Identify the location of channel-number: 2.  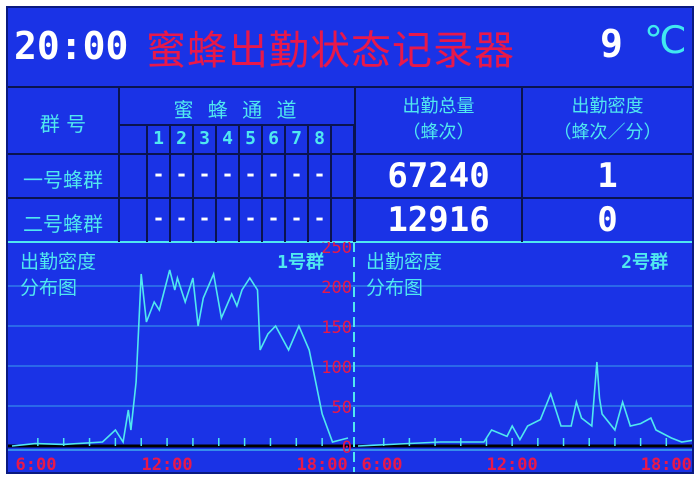
(181, 138).